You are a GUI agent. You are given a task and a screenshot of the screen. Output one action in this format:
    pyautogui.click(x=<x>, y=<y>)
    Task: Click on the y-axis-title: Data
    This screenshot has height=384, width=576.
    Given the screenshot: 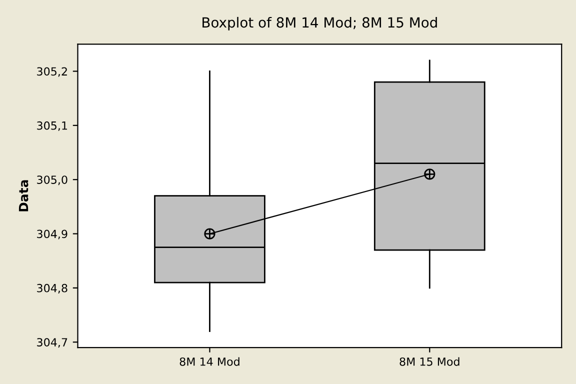 What is the action you would take?
    pyautogui.click(x=23, y=196)
    